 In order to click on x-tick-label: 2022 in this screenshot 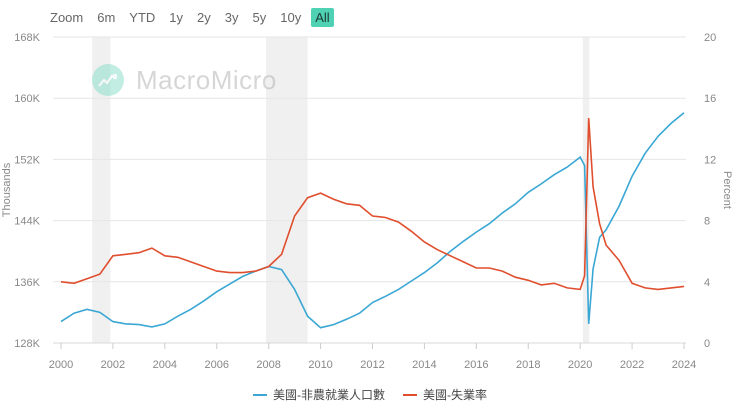, I will do `click(632, 365)`.